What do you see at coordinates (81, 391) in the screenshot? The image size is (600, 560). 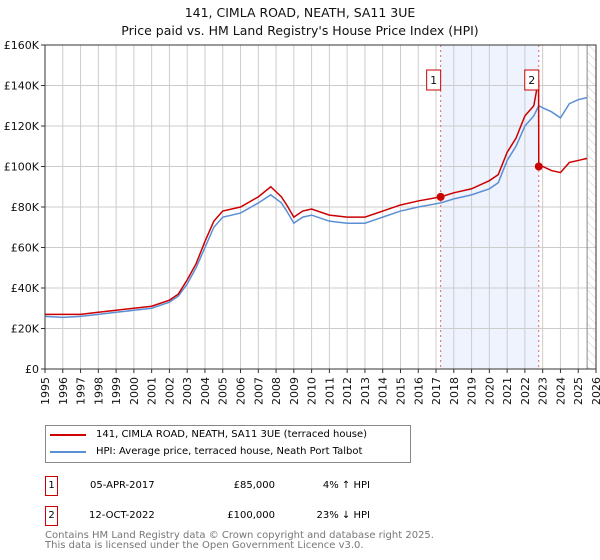 I see `x-tick-label: 1997` at bounding box center [81, 391].